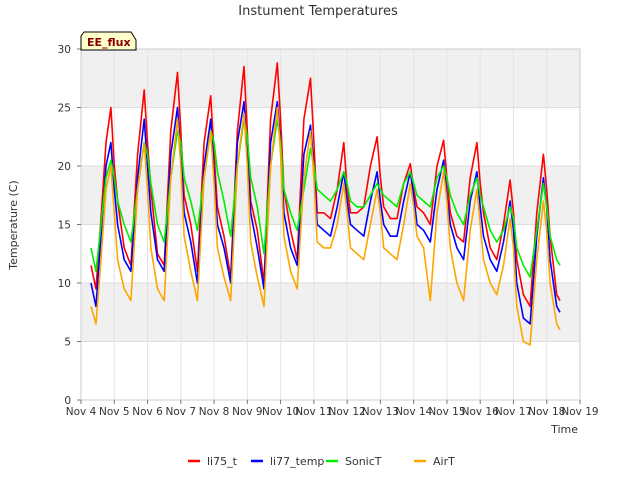 The height and width of the screenshot is (480, 640). What do you see at coordinates (297, 461) in the screenshot?
I see `legend-label-li77_temp: li77_temp` at bounding box center [297, 461].